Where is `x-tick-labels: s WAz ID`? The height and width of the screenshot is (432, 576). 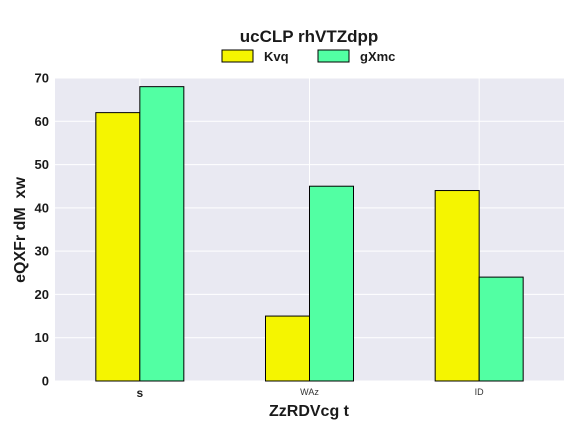
x-tick-labels: s WAz ID is located at coordinates (310, 393).